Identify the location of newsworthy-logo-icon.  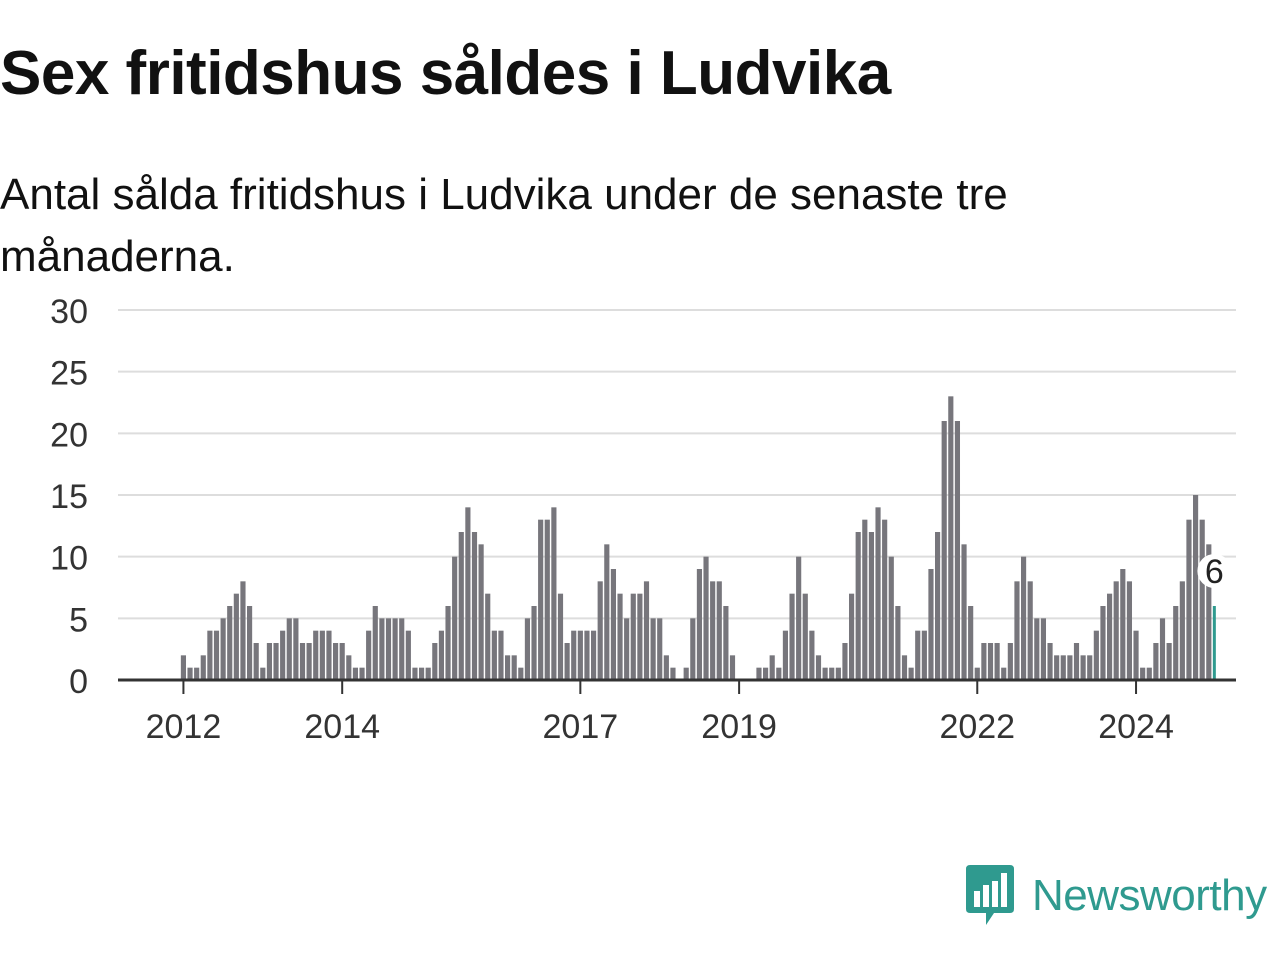
(990, 895).